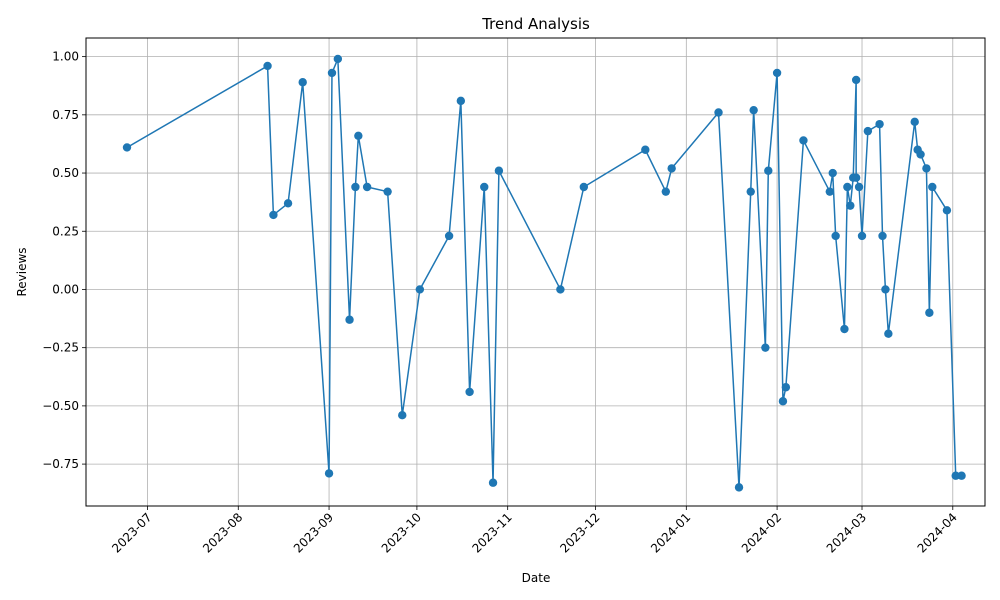 Image resolution: width=1000 pixels, height=600 pixels. What do you see at coordinates (65, 289) in the screenshot?
I see `y-tick-label: 0.00` at bounding box center [65, 289].